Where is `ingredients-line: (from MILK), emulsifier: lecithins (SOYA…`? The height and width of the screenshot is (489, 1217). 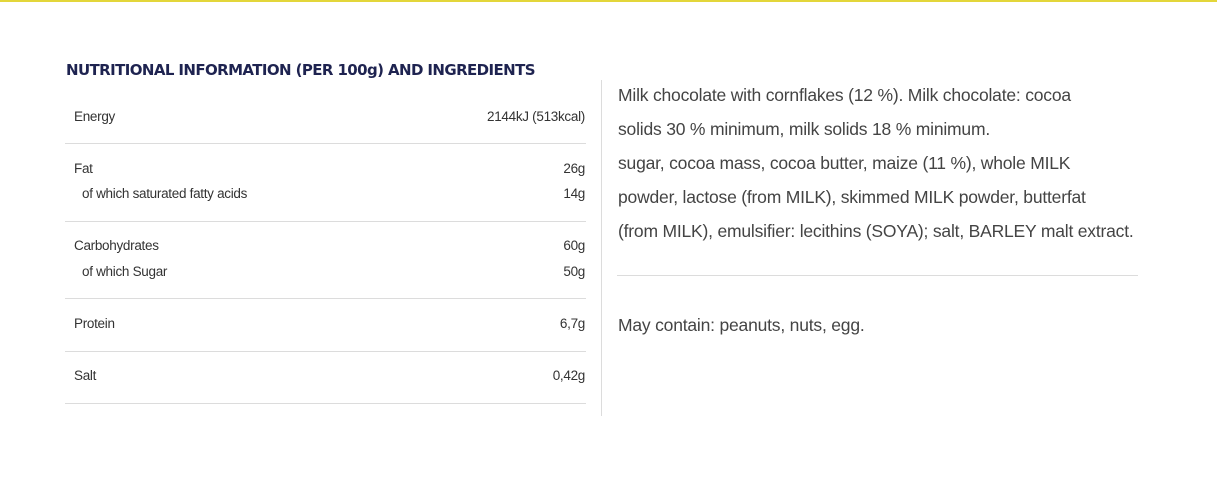 ingredients-line: (from MILK), emulsifier: lecithins (SOYA… is located at coordinates (876, 231).